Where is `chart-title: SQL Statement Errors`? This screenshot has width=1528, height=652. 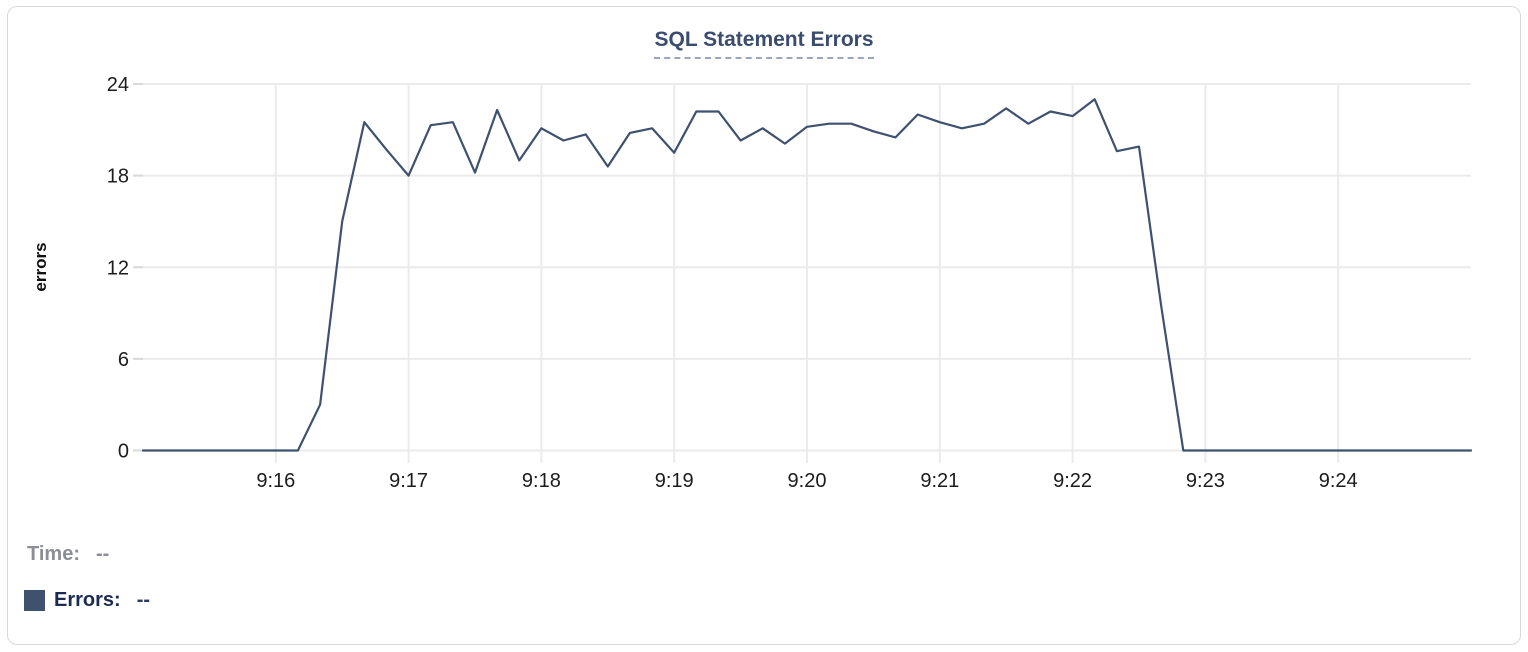 chart-title: SQL Statement Errors is located at coordinates (764, 43).